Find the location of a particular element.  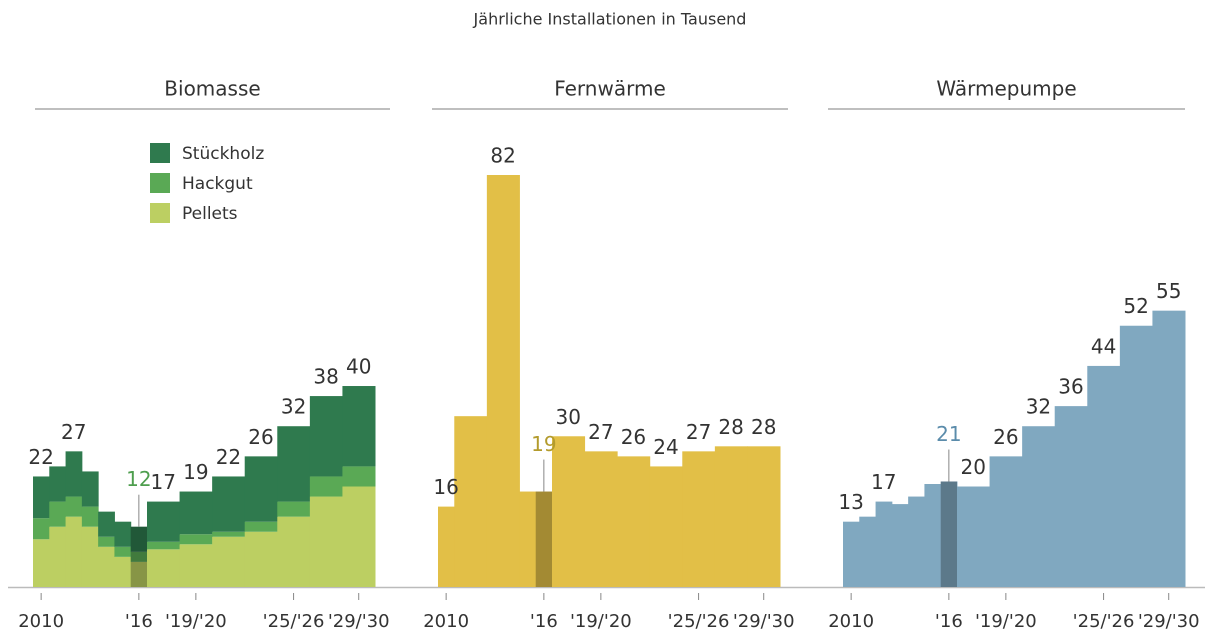

value-label: 82 is located at coordinates (502, 156).